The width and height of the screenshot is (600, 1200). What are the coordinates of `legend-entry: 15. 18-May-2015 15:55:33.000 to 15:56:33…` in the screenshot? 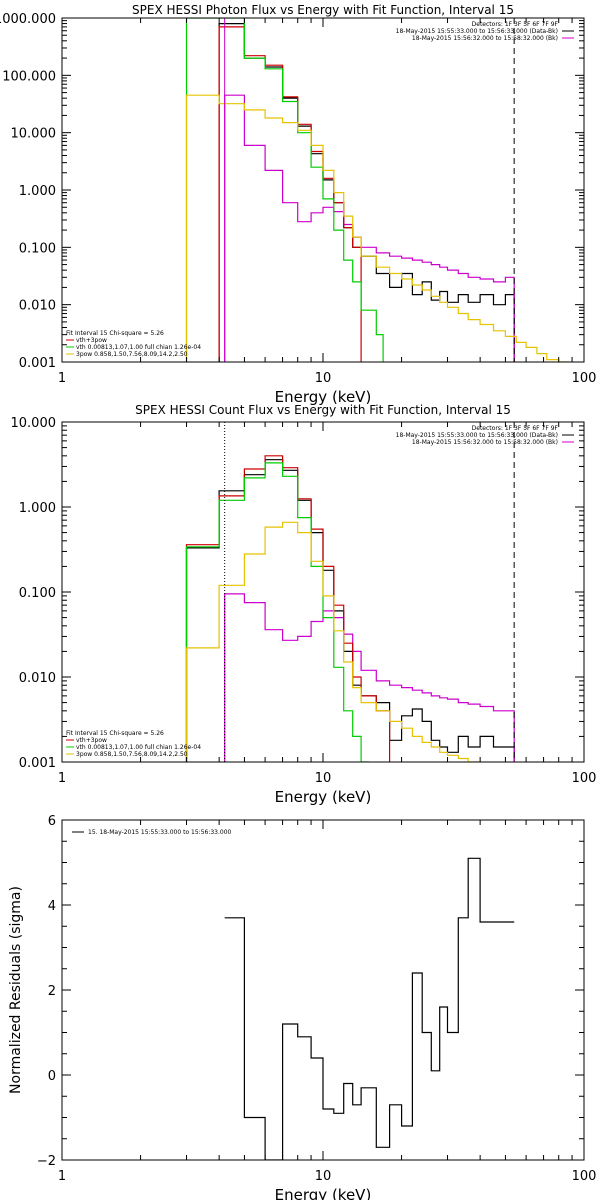 It's located at (160, 832).